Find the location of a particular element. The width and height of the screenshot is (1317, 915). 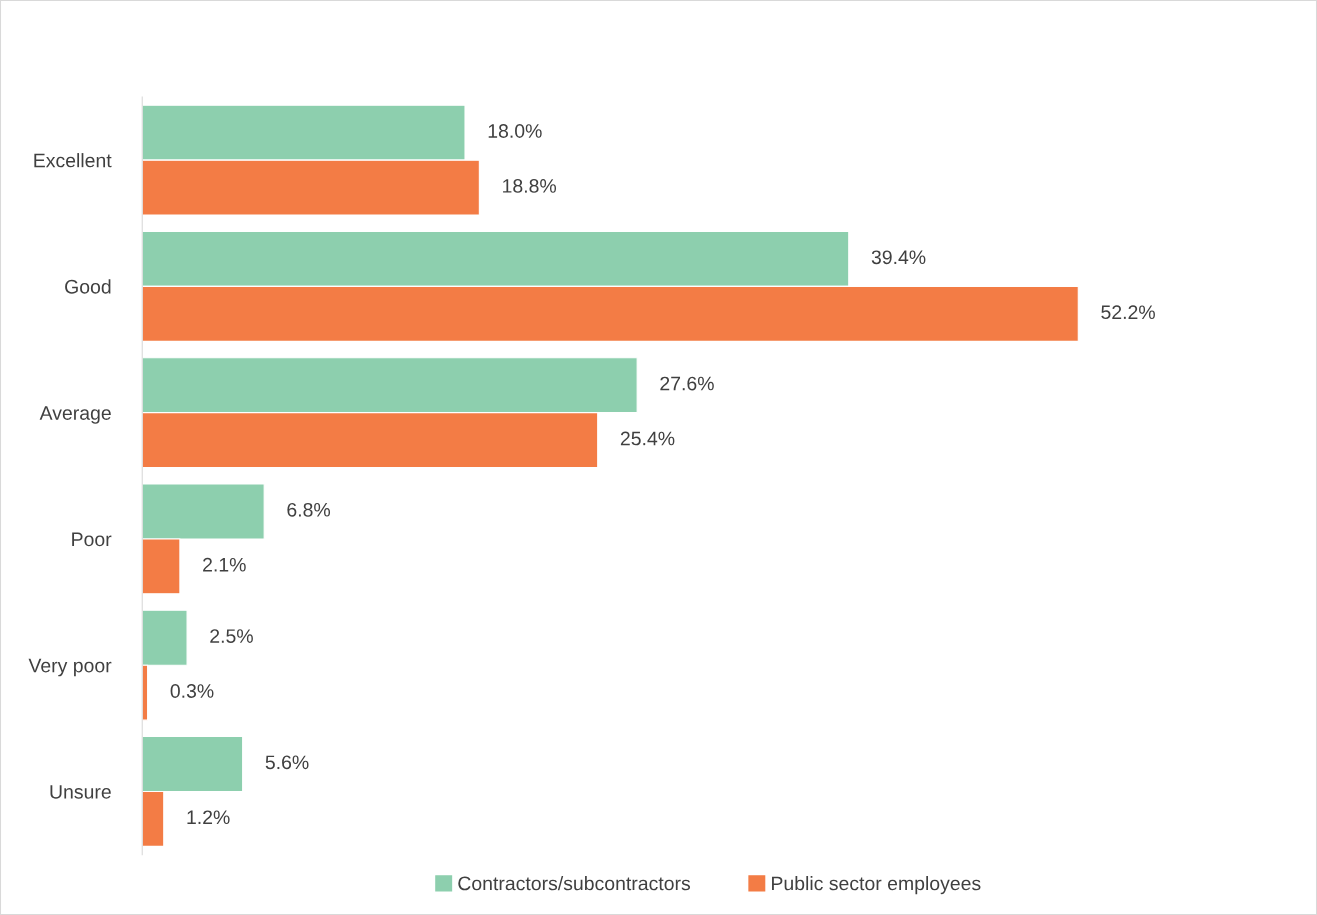

y-tick-label: Average is located at coordinates (75, 415).